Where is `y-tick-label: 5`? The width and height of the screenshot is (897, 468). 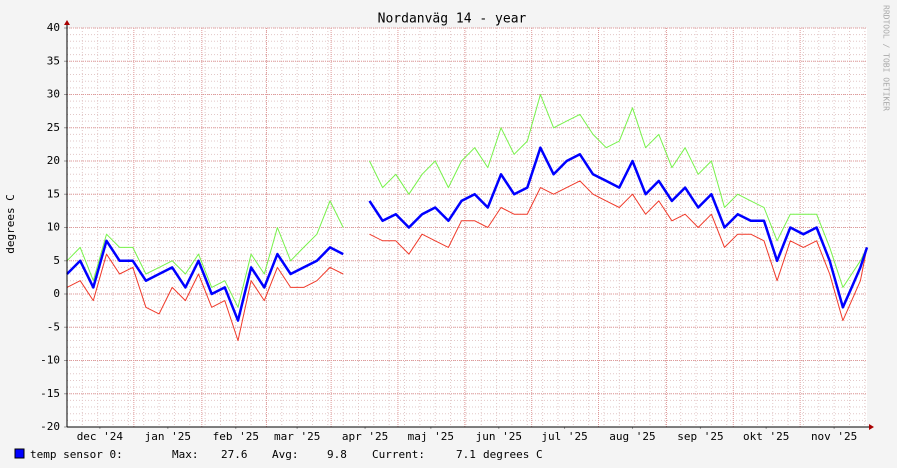
y-tick-label: 5 is located at coordinates (56, 260).